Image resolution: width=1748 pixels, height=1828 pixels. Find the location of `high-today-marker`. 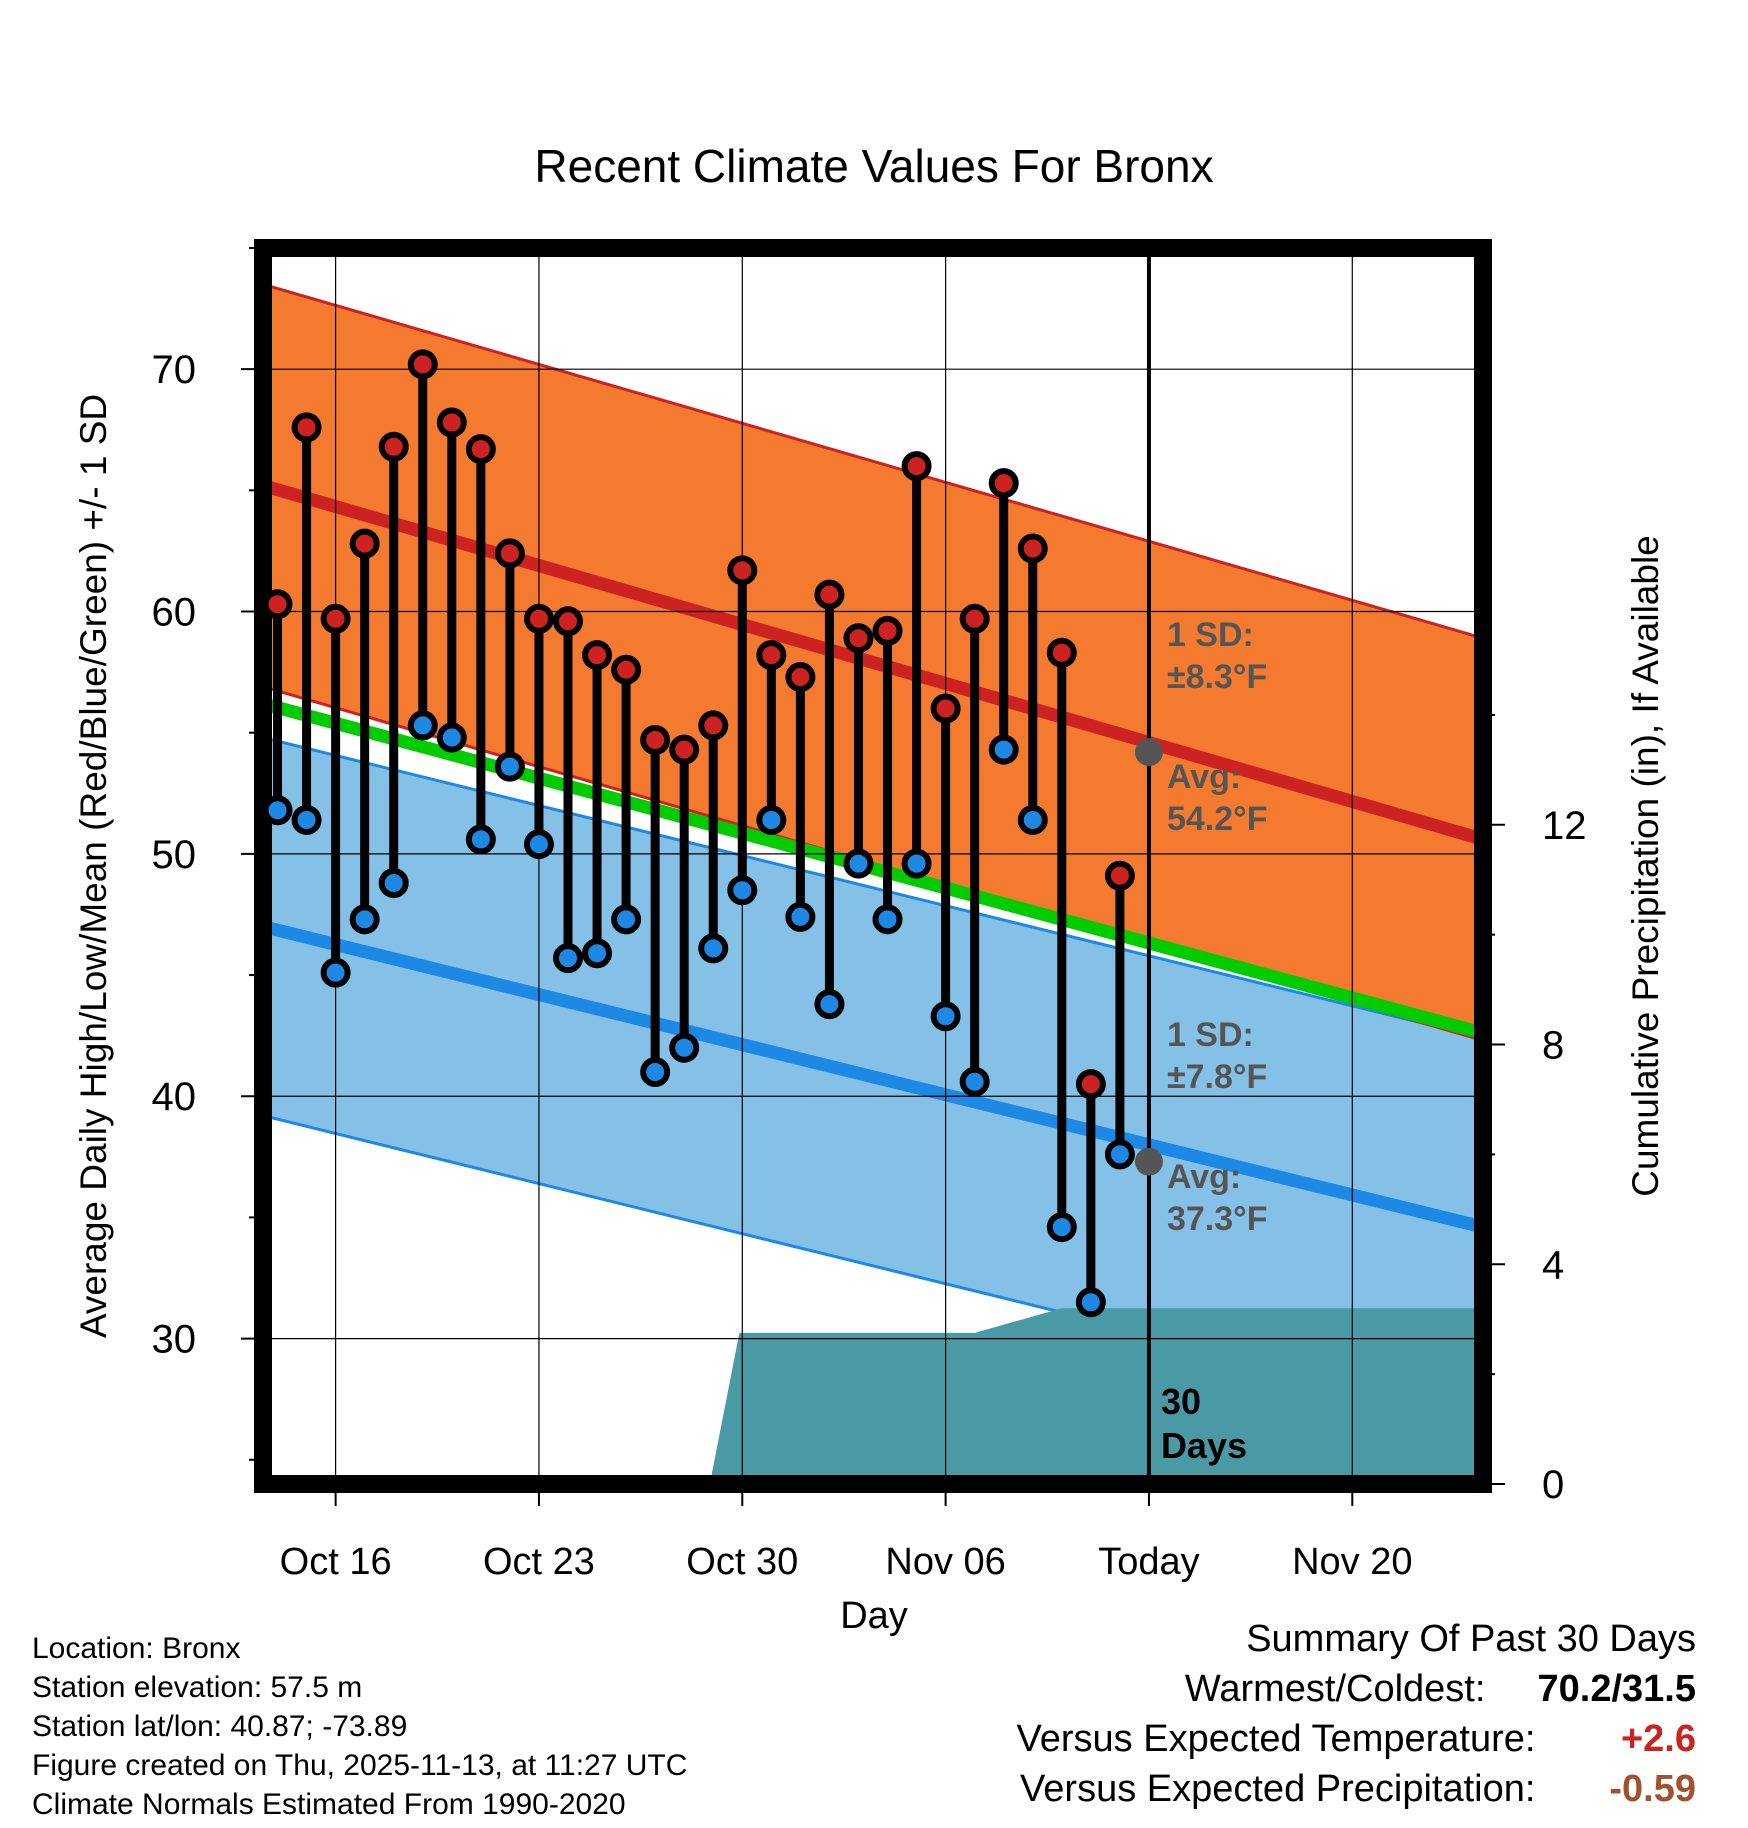

high-today-marker is located at coordinates (1148, 752).